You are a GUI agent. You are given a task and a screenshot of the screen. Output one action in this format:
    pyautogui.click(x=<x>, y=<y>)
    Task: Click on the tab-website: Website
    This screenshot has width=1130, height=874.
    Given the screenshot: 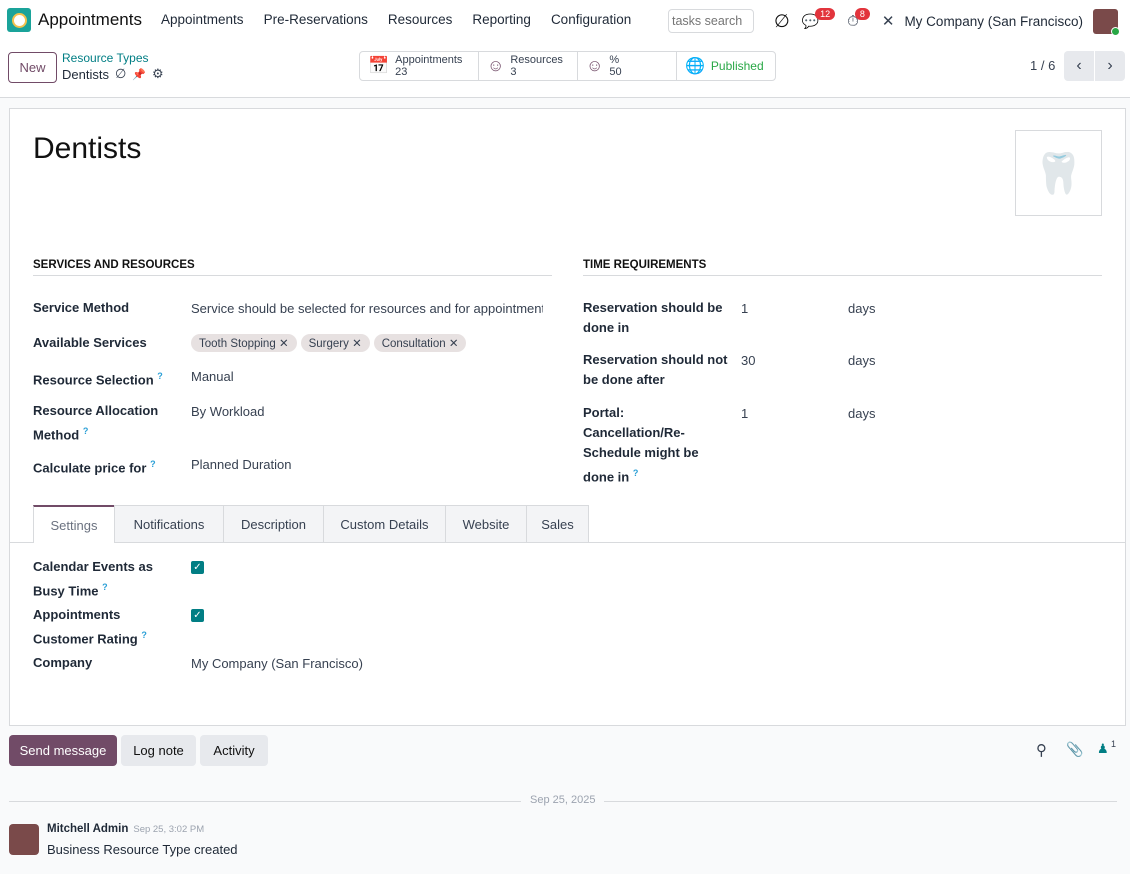 What is the action you would take?
    pyautogui.click(x=486, y=523)
    